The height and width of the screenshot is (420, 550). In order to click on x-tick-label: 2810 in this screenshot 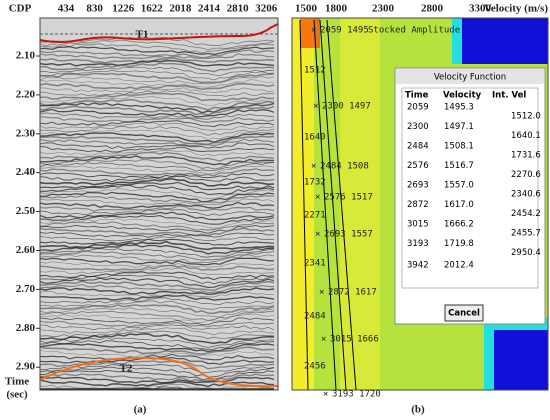, I will do `click(238, 9)`.